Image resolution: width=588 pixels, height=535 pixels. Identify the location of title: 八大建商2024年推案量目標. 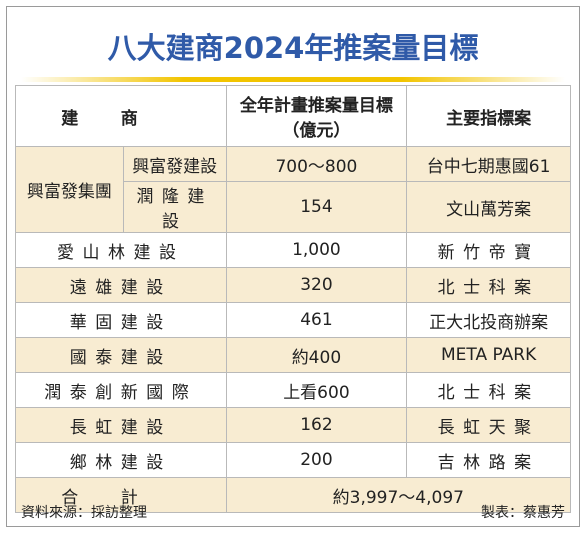
(293, 48).